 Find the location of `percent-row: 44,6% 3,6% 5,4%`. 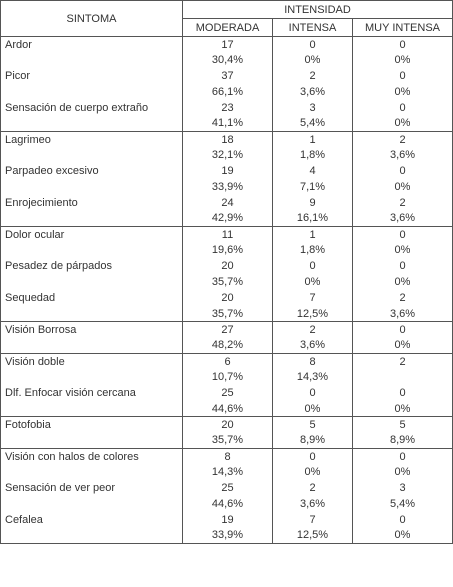

percent-row: 44,6% 3,6% 5,4% is located at coordinates (226, 503).